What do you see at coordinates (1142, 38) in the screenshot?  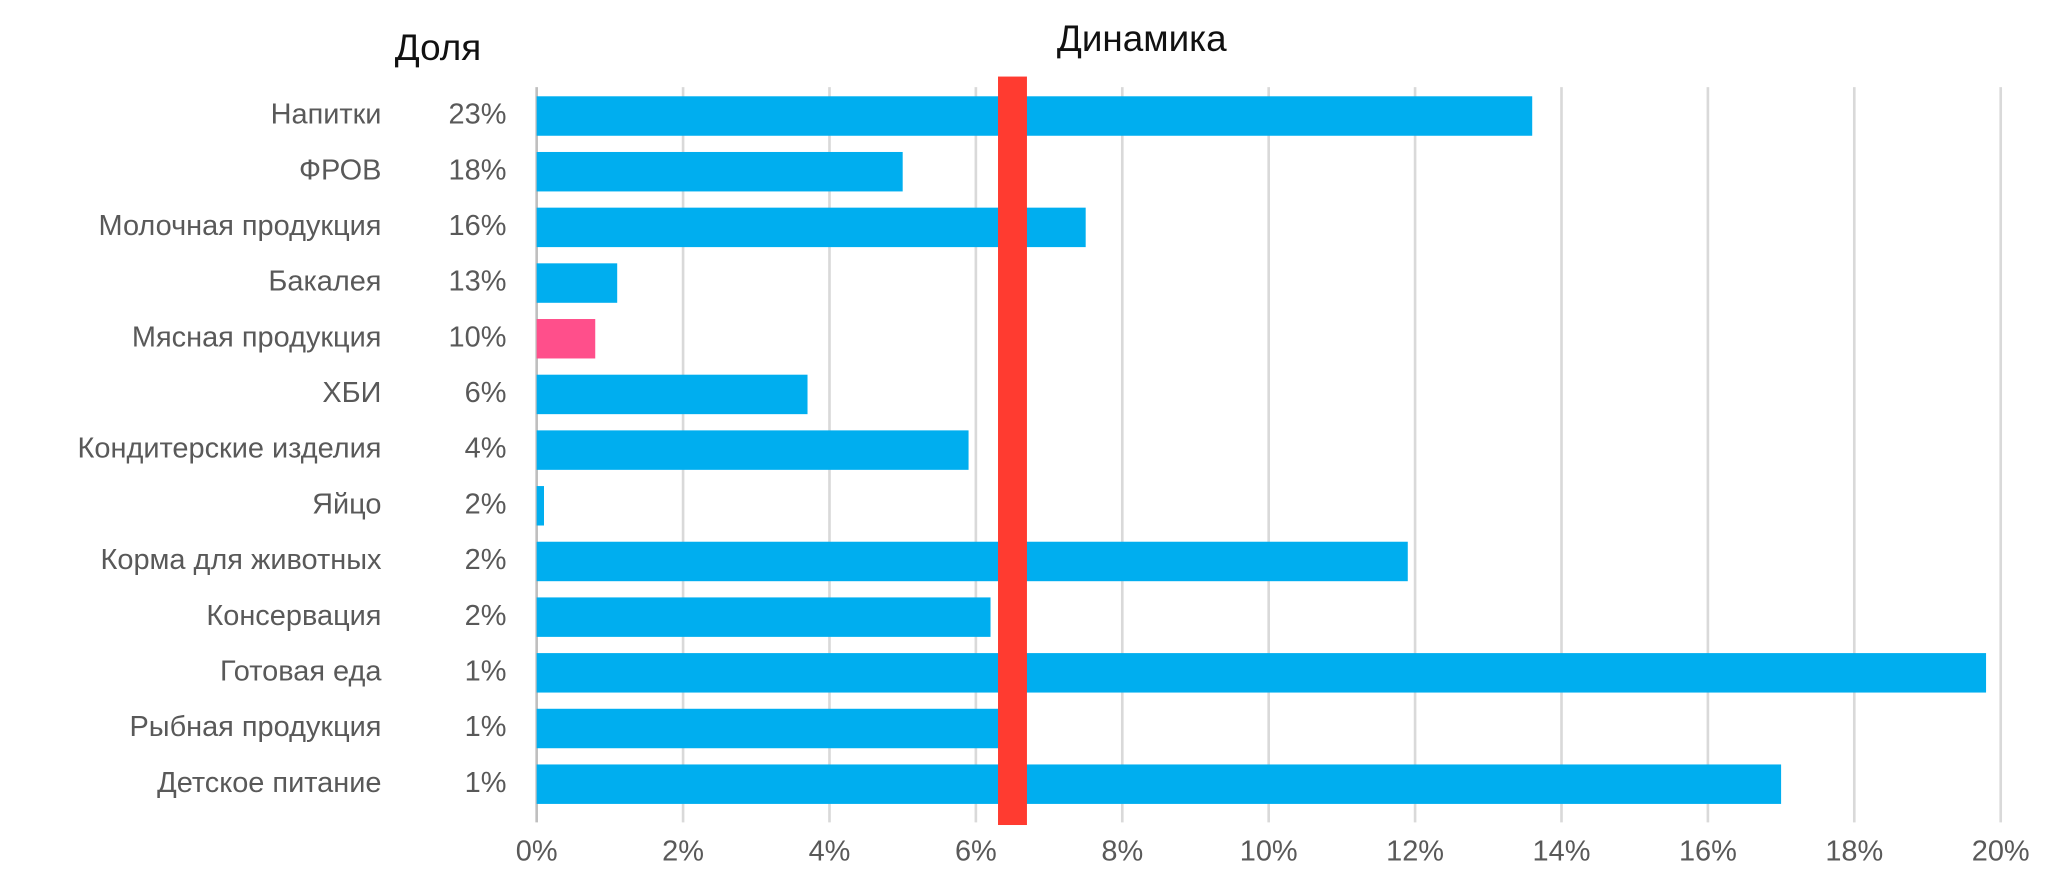 I see `chart-title: Динамика` at bounding box center [1142, 38].